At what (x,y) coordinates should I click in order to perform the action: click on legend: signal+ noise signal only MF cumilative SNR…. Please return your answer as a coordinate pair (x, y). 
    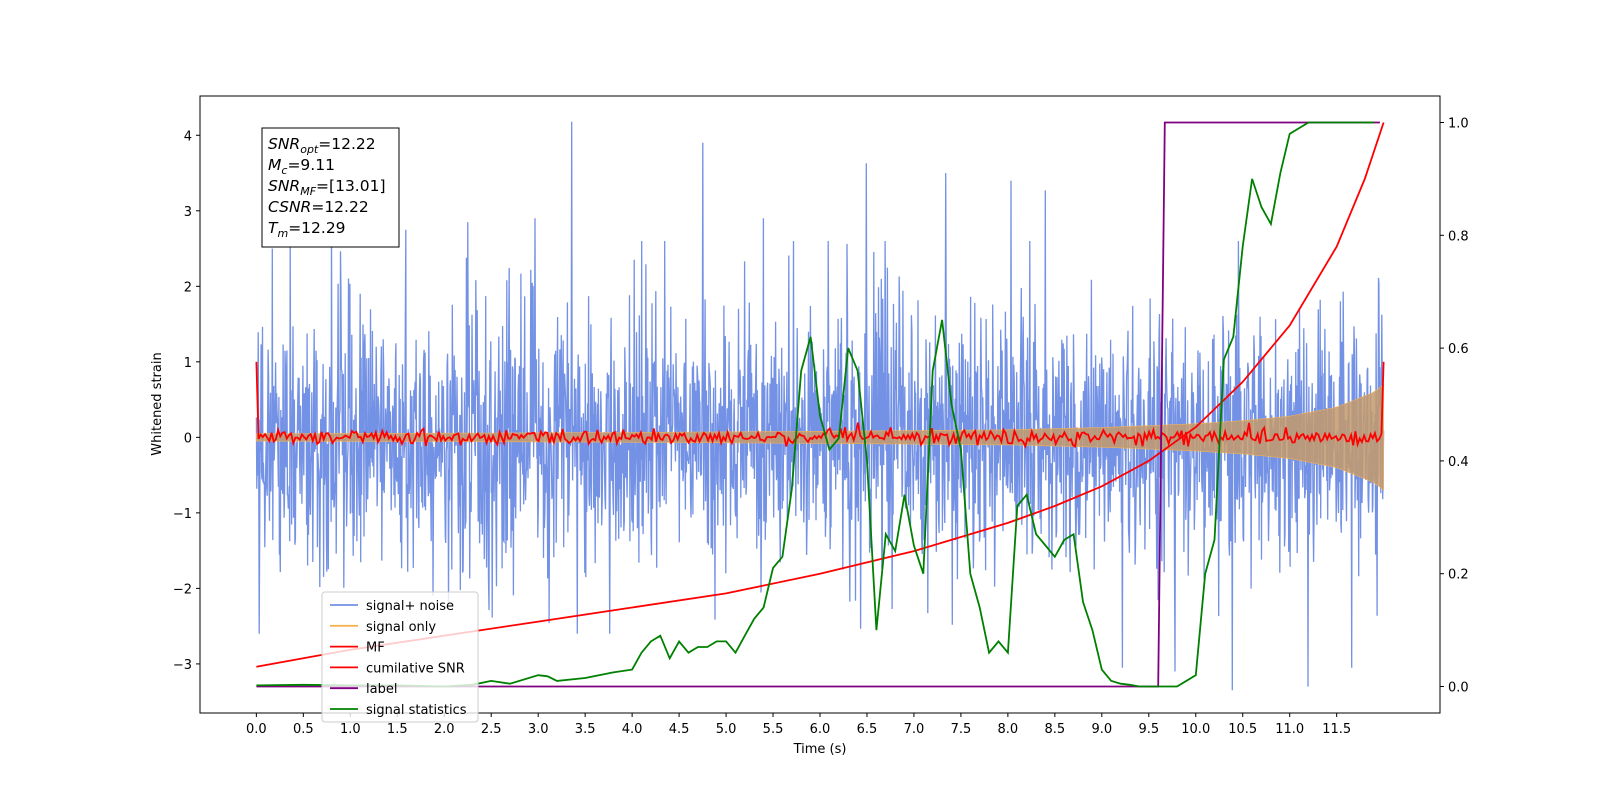
    Looking at the image, I should click on (400, 657).